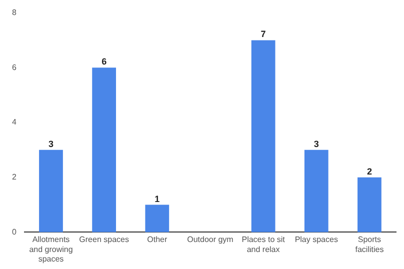 The image size is (404, 269). Describe the element at coordinates (369, 171) in the screenshot. I see `data-label: 2` at that location.